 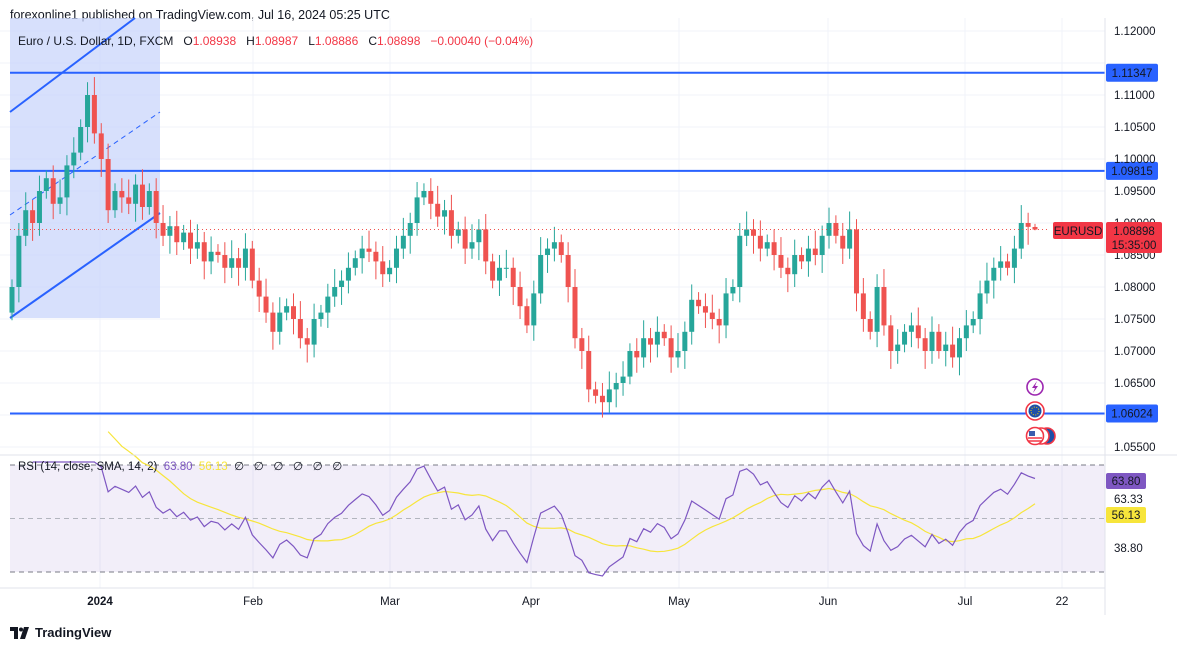 I want to click on close-value: 1.08898, so click(x=398, y=41).